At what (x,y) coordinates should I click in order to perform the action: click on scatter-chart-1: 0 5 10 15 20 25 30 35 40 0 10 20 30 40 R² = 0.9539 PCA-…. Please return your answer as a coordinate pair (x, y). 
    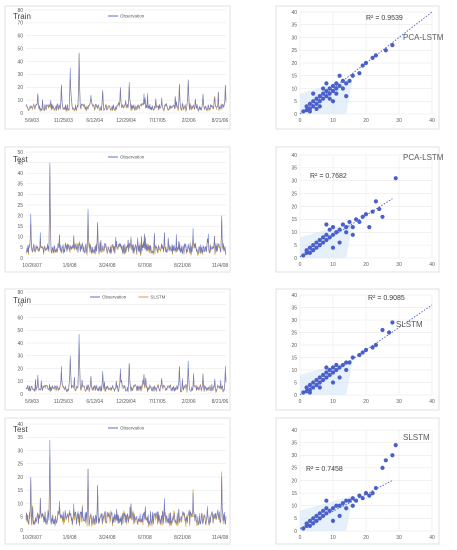
    Looking at the image, I should click on (359, 67).